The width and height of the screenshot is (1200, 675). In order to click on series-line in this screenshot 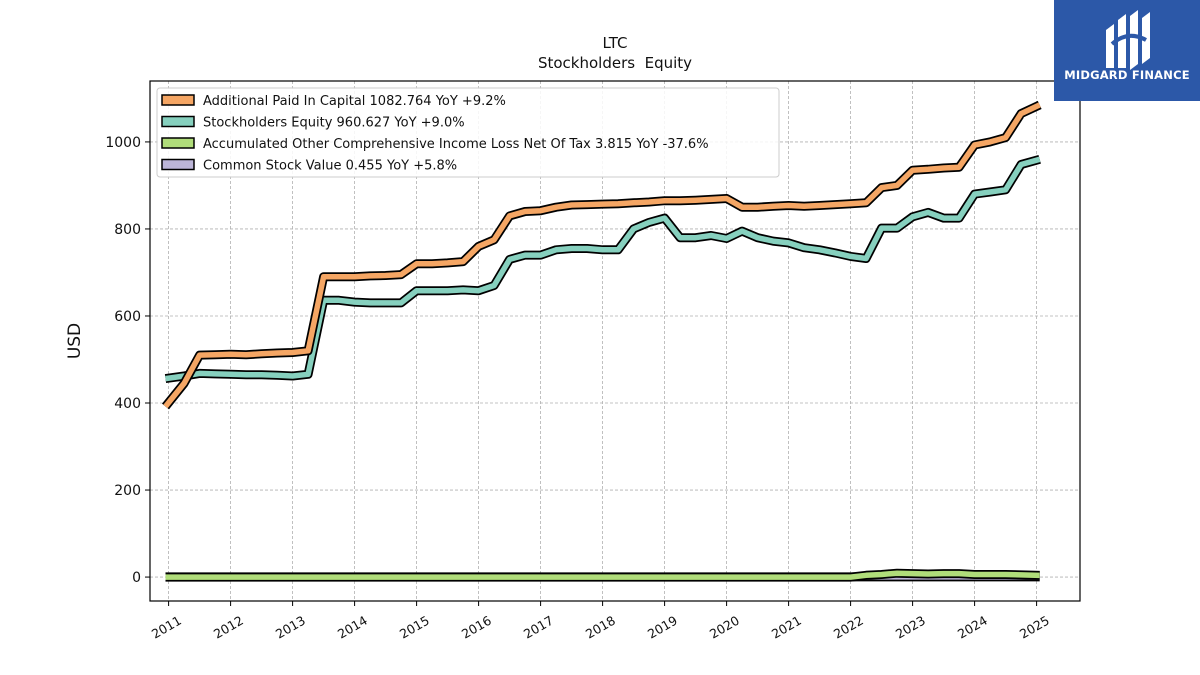, I will do `click(602, 575)`.